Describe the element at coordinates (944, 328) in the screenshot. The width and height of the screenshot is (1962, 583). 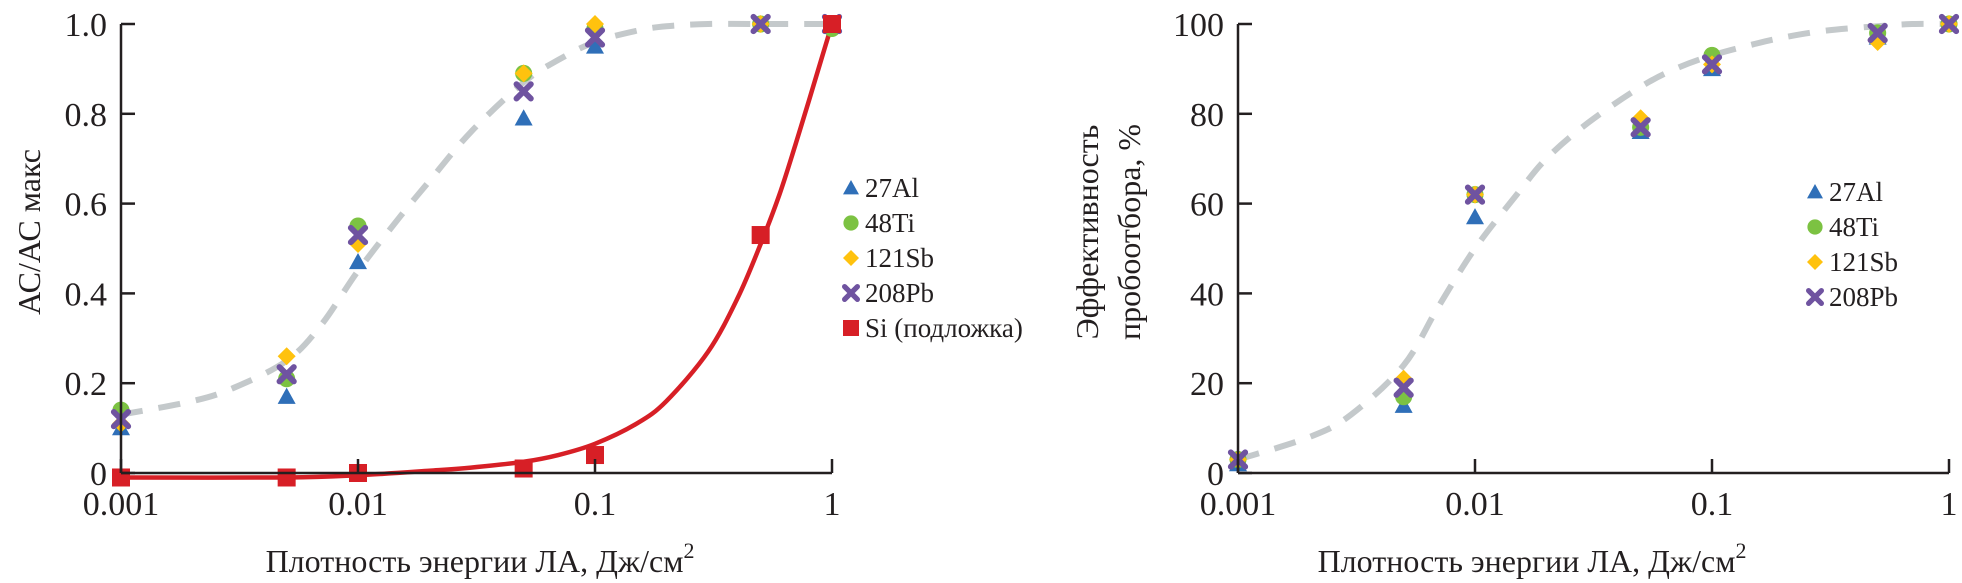
I see `legend-label: Si (подложка)` at that location.